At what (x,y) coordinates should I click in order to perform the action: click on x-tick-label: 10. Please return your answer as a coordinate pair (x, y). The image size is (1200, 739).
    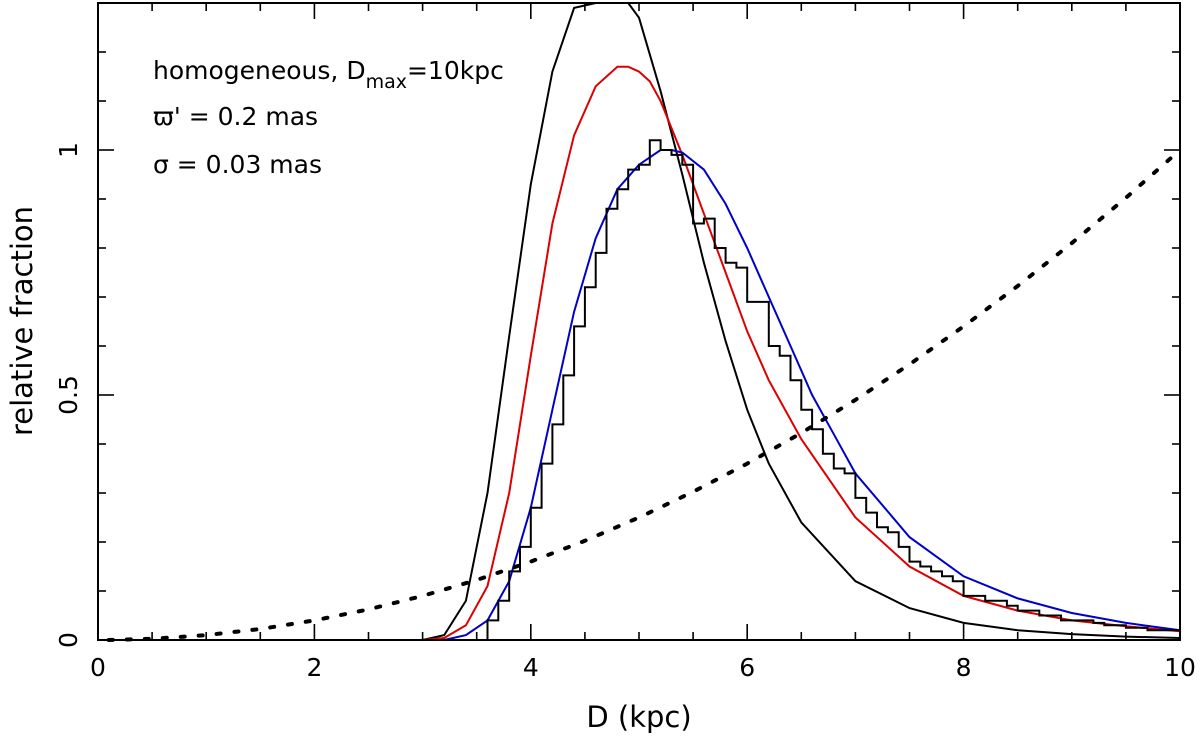
    Looking at the image, I should click on (1180, 667).